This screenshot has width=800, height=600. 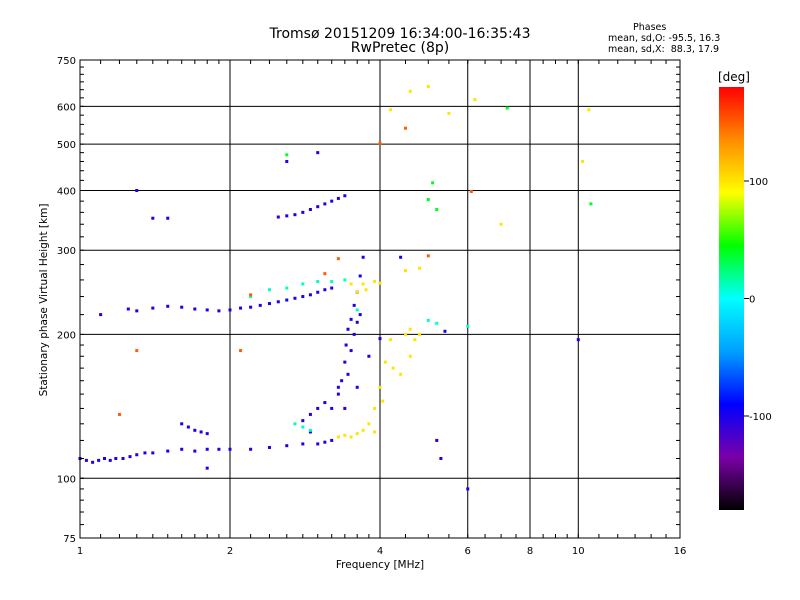 What do you see at coordinates (400, 48) in the screenshot?
I see `chart-subtitle: RwPretec (8p)` at bounding box center [400, 48].